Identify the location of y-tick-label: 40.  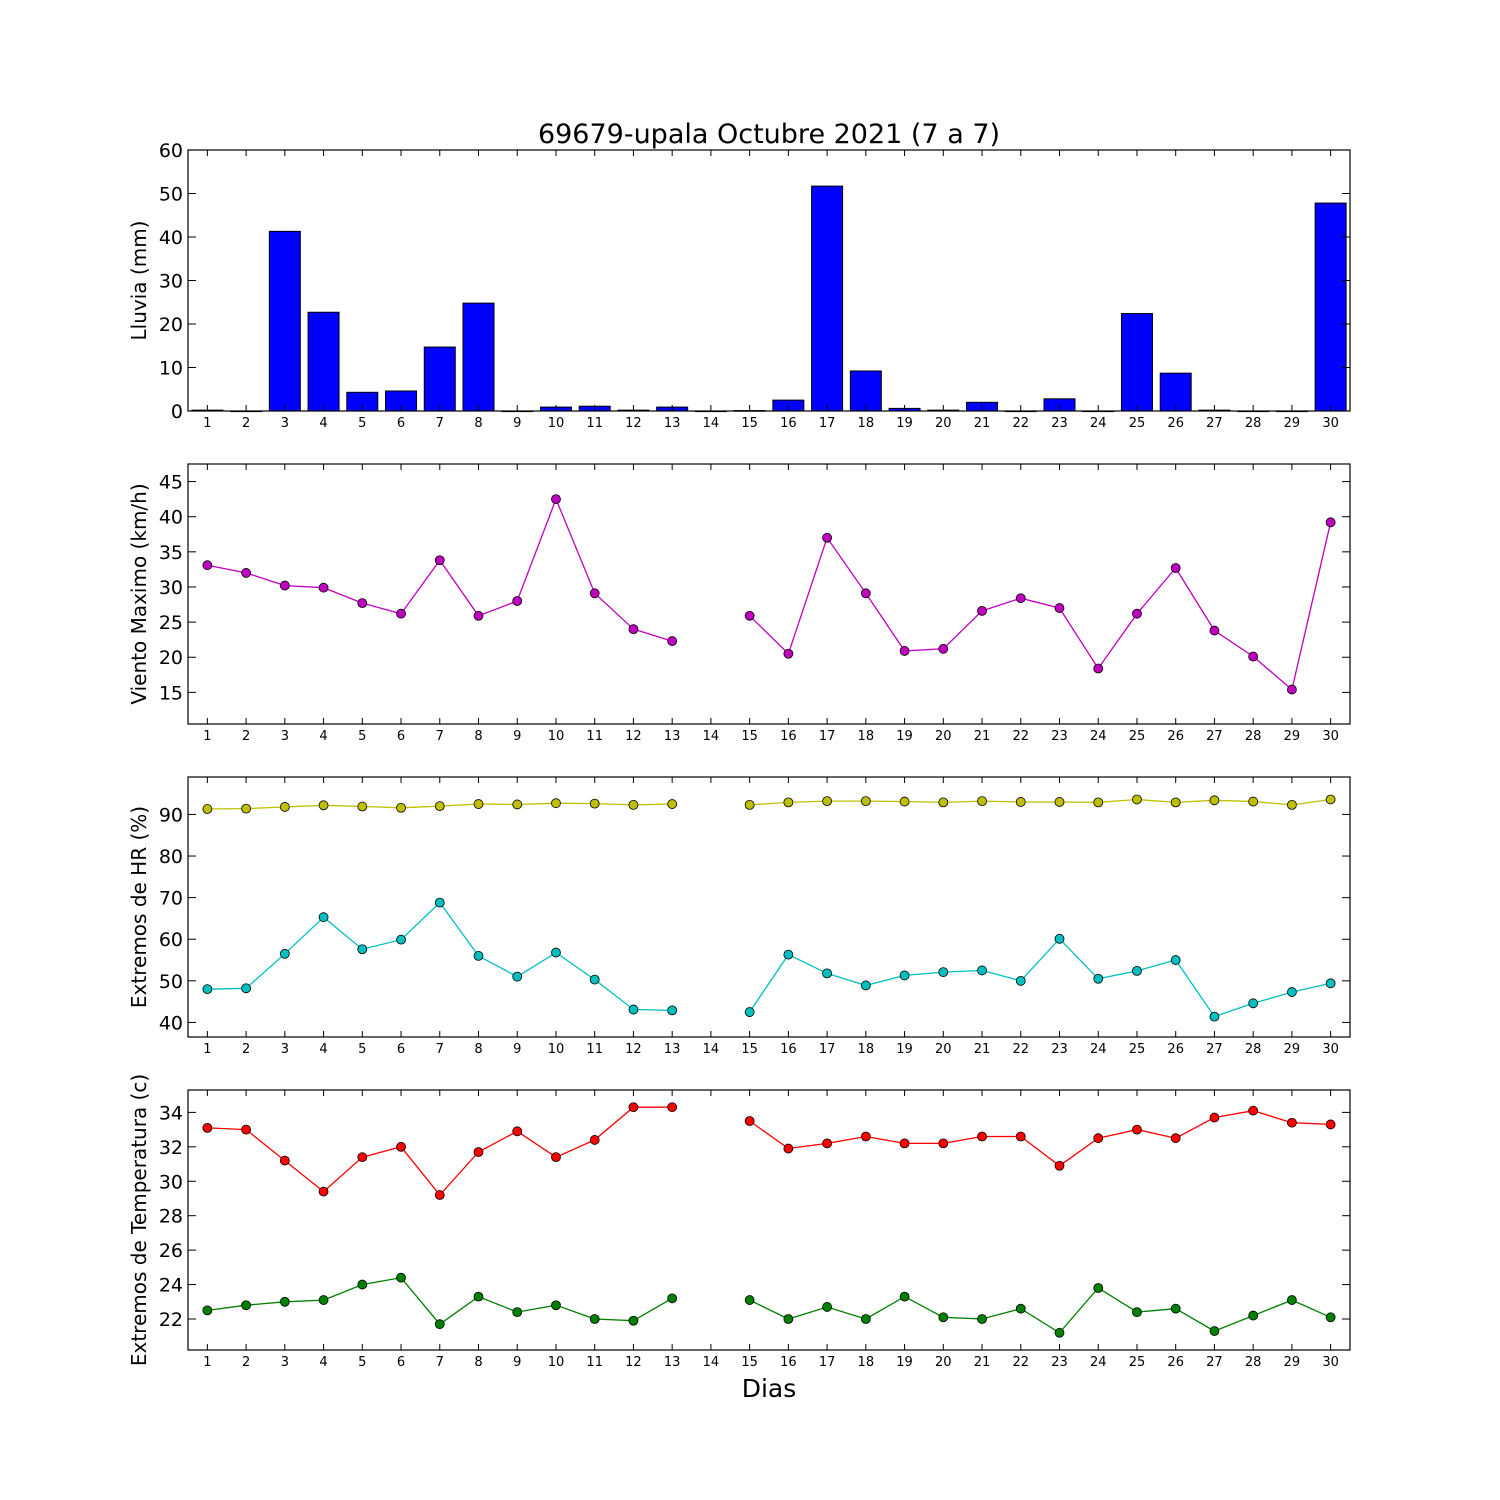
(171, 238).